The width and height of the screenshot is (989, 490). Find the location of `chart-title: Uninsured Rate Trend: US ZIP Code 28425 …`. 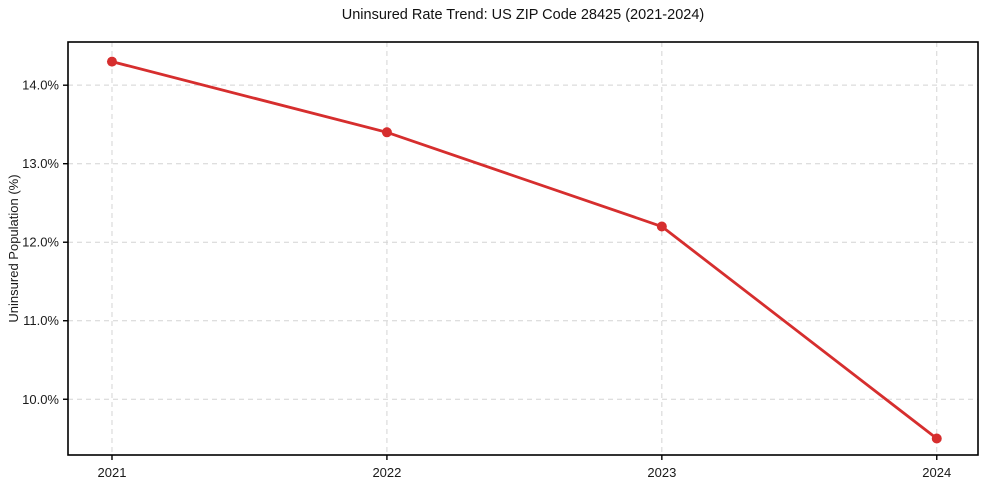

chart-title: Uninsured Rate Trend: US ZIP Code 28425 … is located at coordinates (523, 15).